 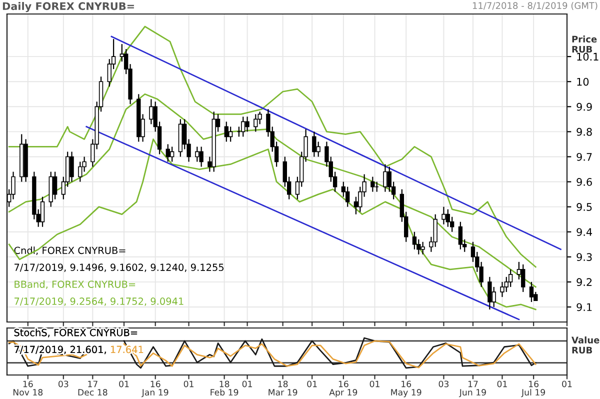 I want to click on y-tick-label: 9.6, so click(x=584, y=182).